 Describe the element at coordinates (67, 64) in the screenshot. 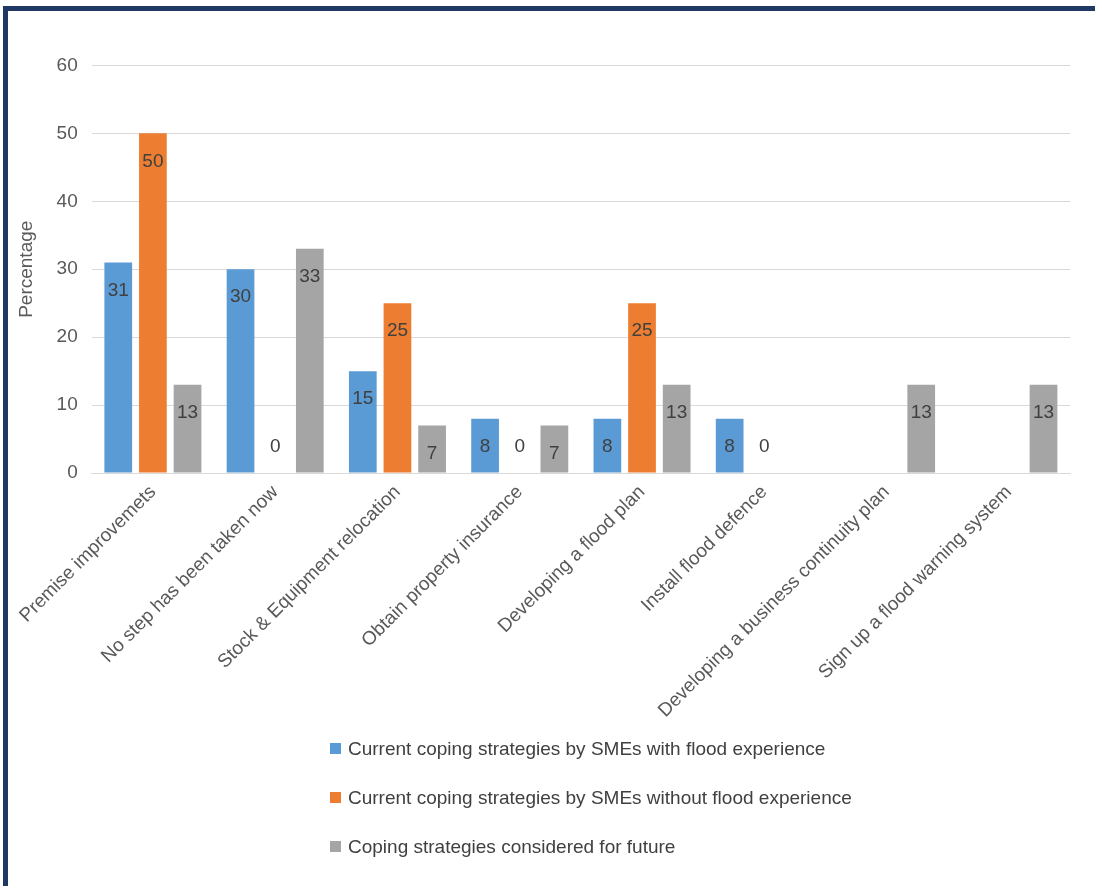

I see `y-tick-label: 60` at that location.